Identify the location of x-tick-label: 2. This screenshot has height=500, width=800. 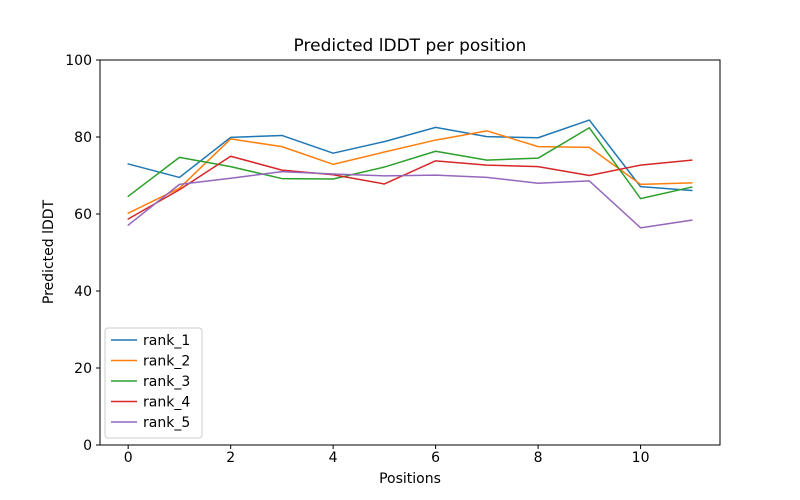
(230, 458).